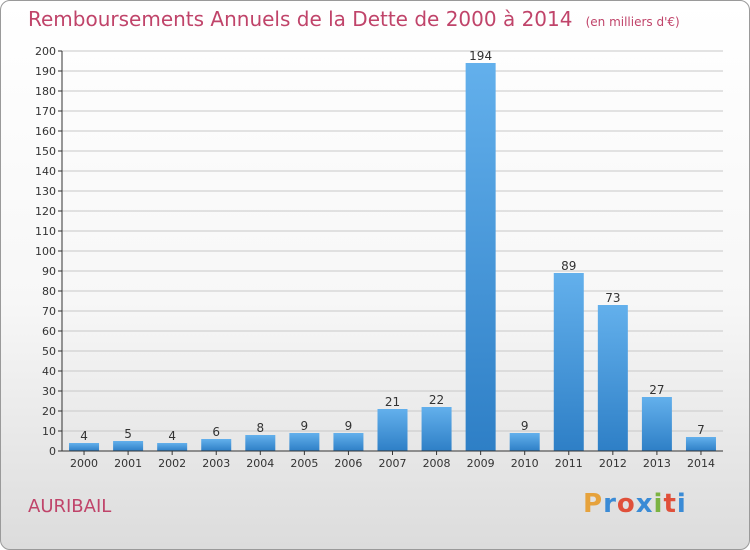 This screenshot has width=750, height=550. What do you see at coordinates (216, 445) in the screenshot?
I see `bar-2003` at bounding box center [216, 445].